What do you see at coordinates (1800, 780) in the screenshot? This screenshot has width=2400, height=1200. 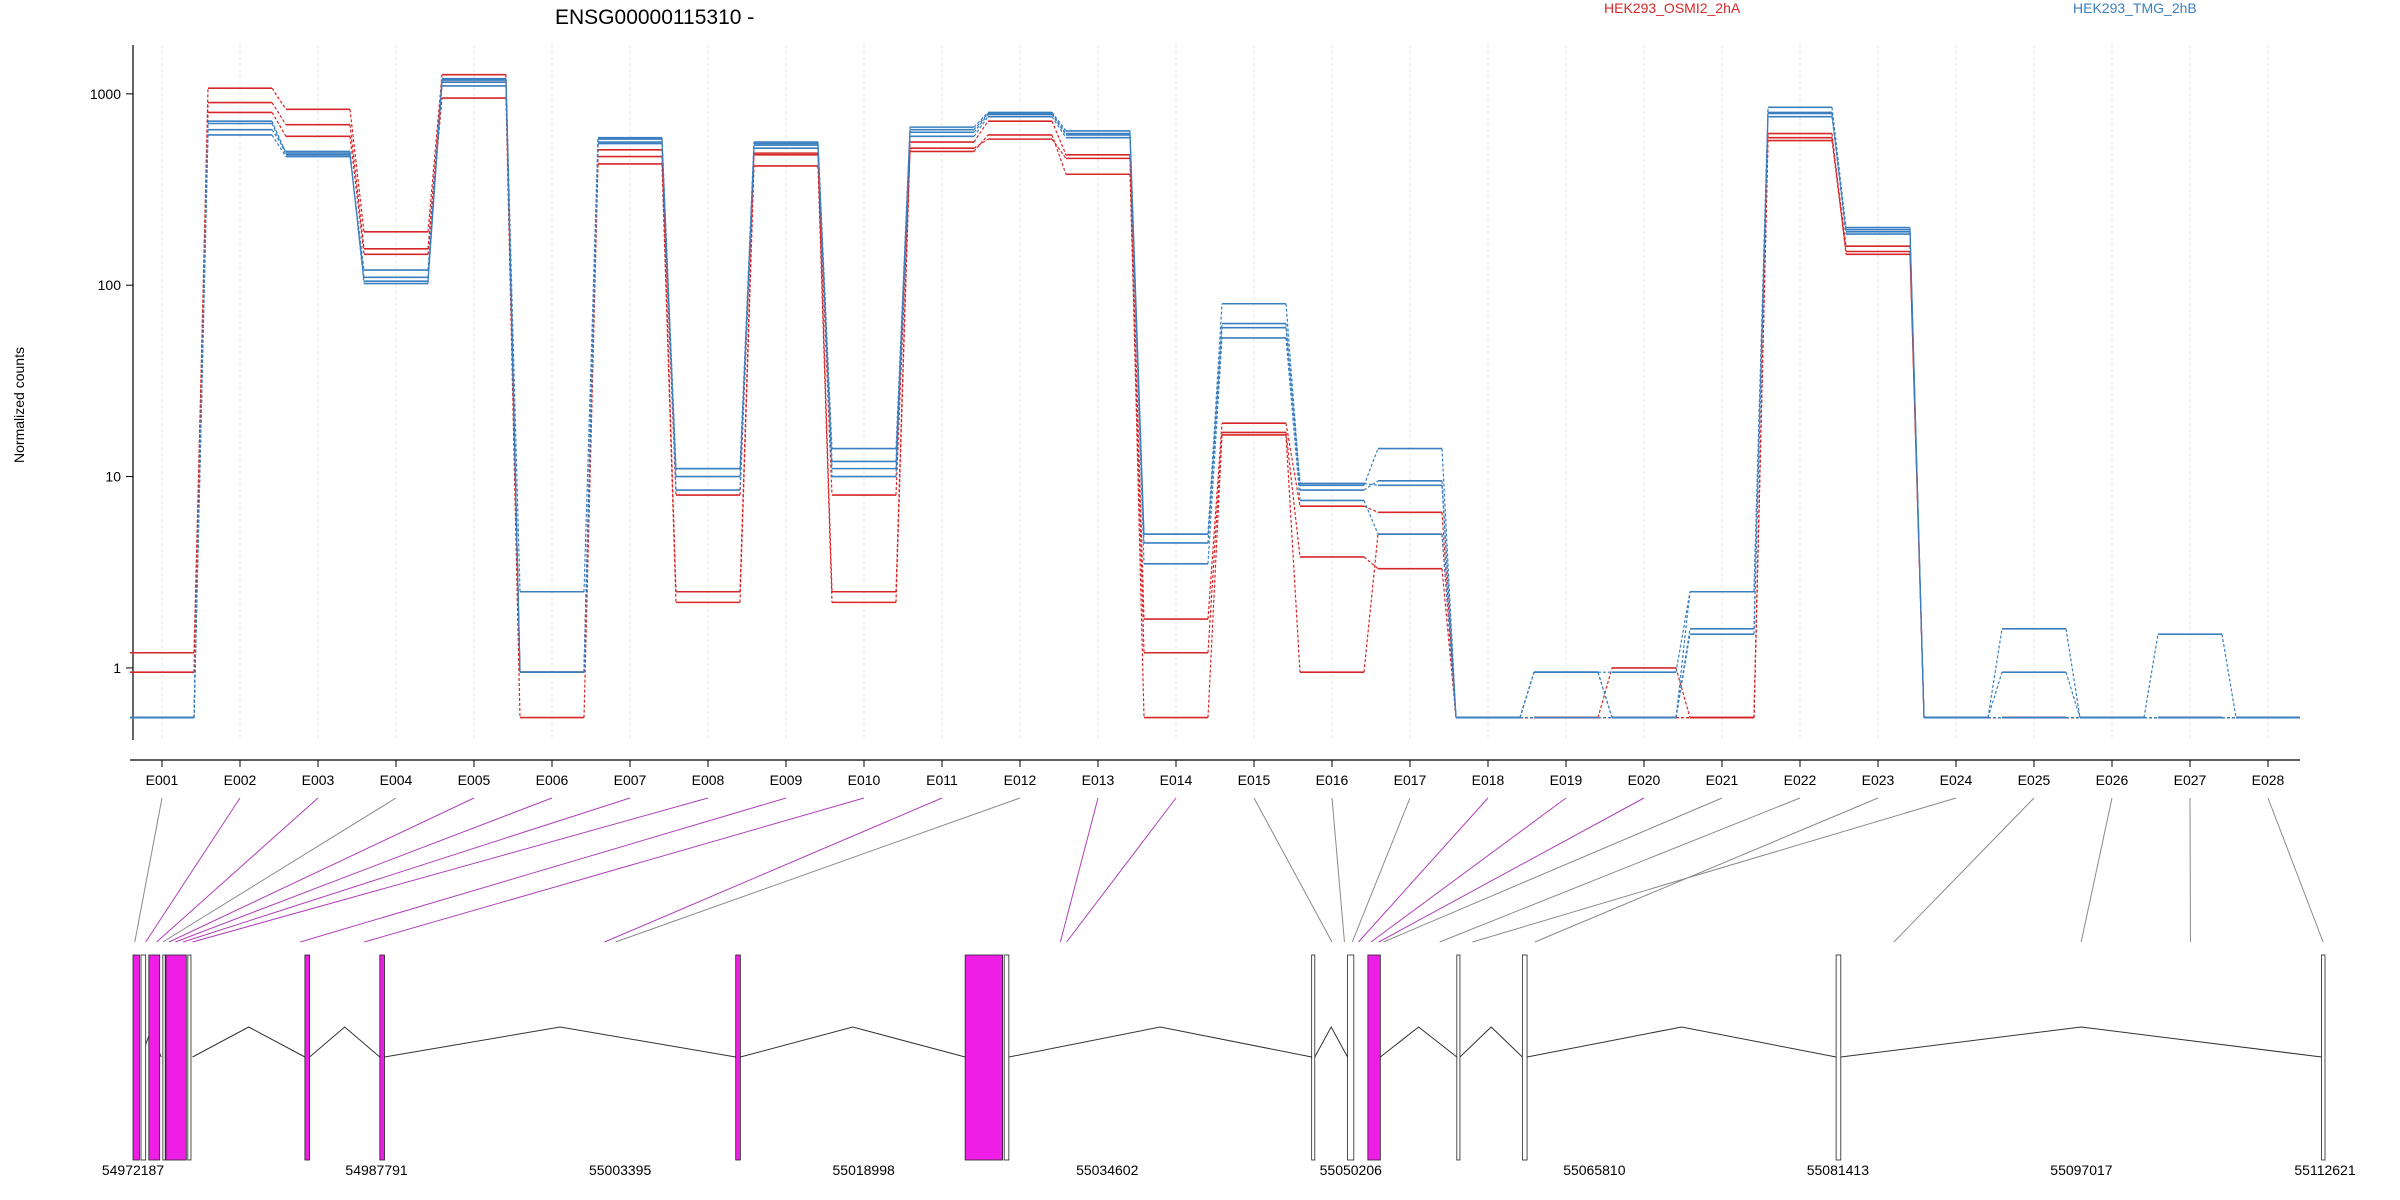 I see `x-tick-label-E022: E022` at bounding box center [1800, 780].